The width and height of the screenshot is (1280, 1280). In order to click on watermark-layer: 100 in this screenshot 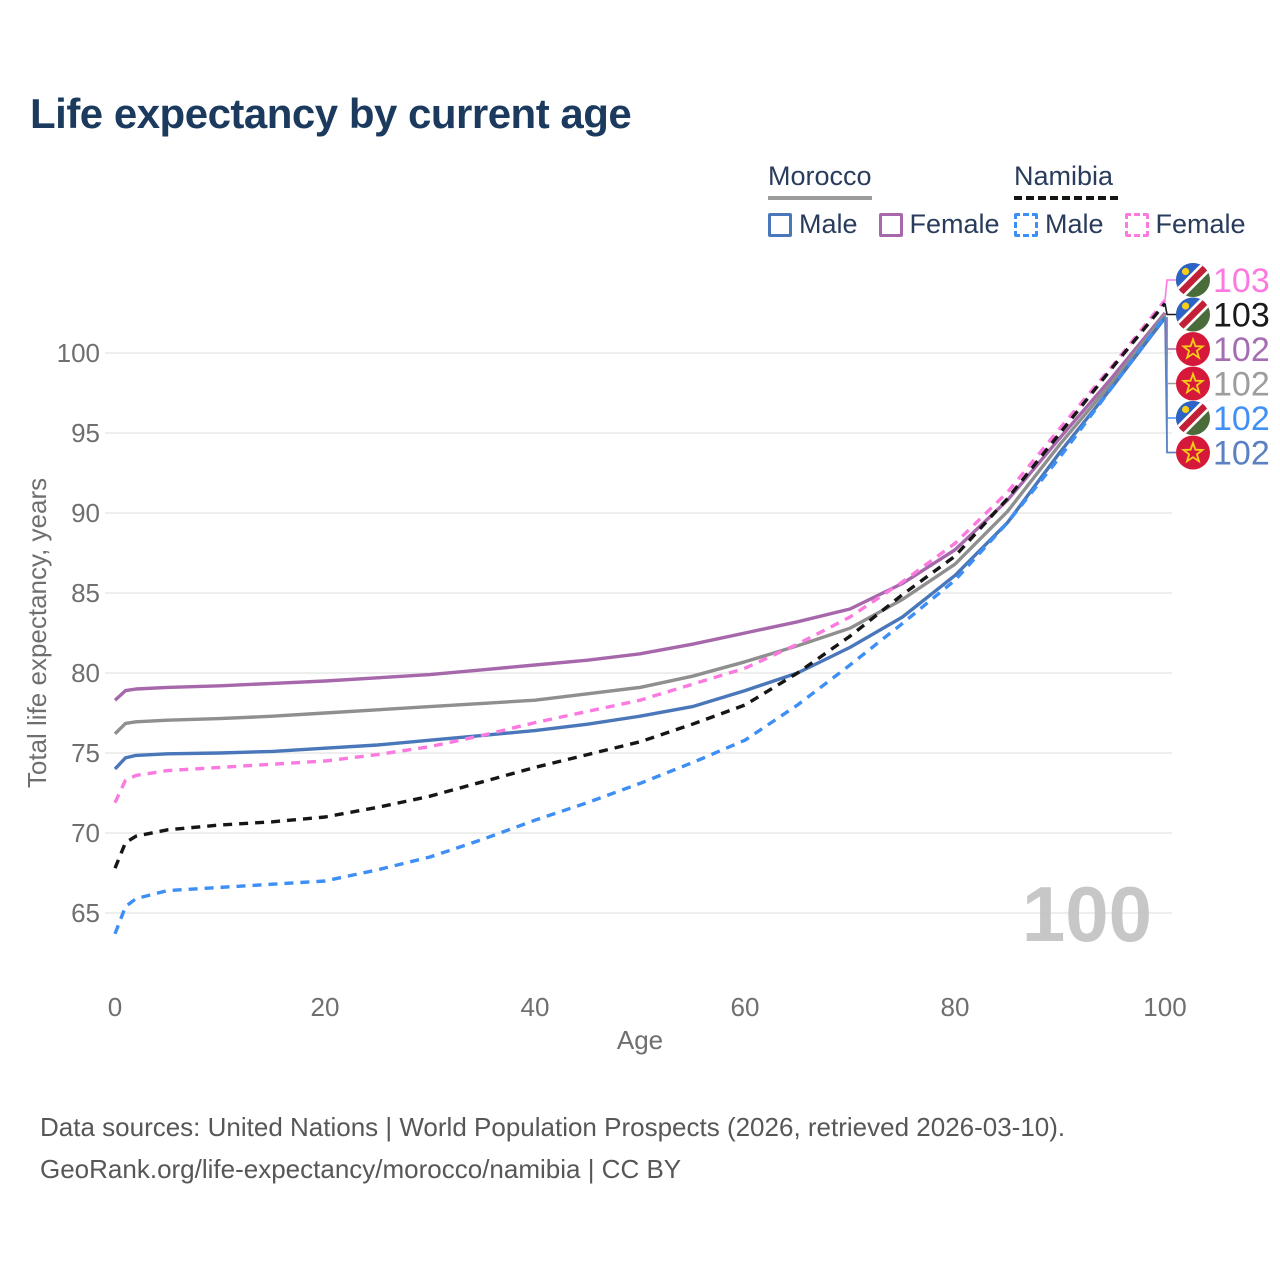, I will do `click(1087, 914)`.